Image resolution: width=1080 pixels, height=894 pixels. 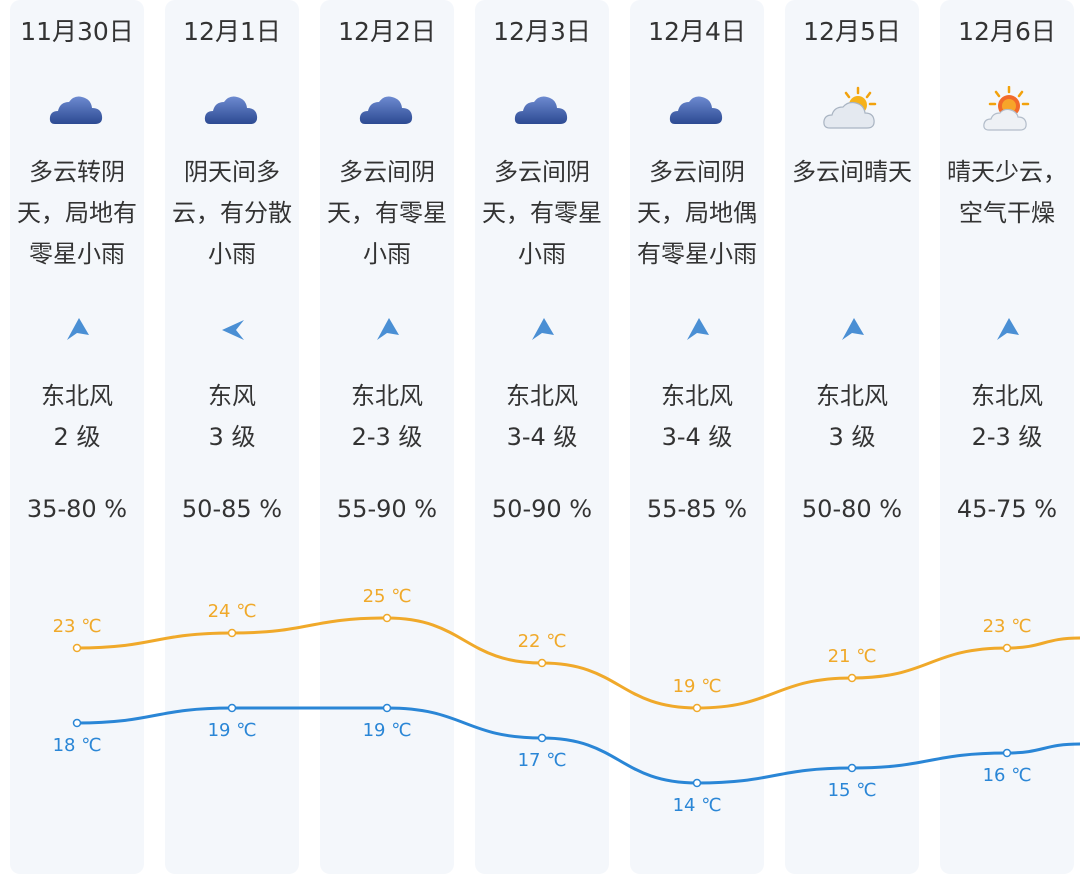 I want to click on description-line: 多云间晴天, so click(x=852, y=172).